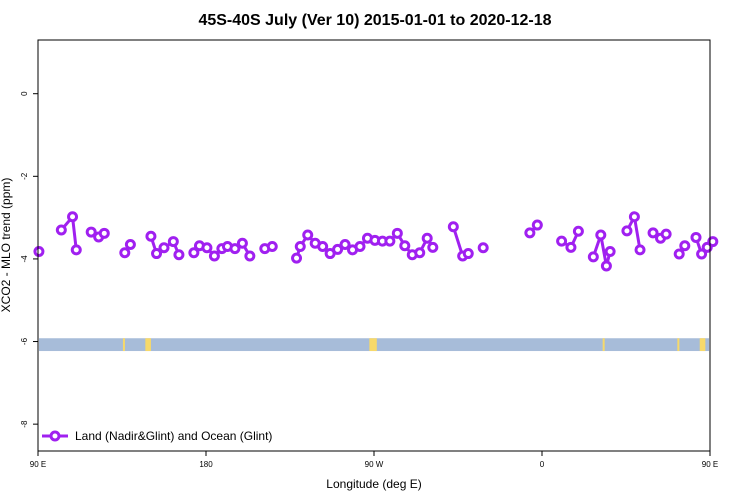  Describe the element at coordinates (24, 424) in the screenshot. I see `y-tick-label: -8` at that location.